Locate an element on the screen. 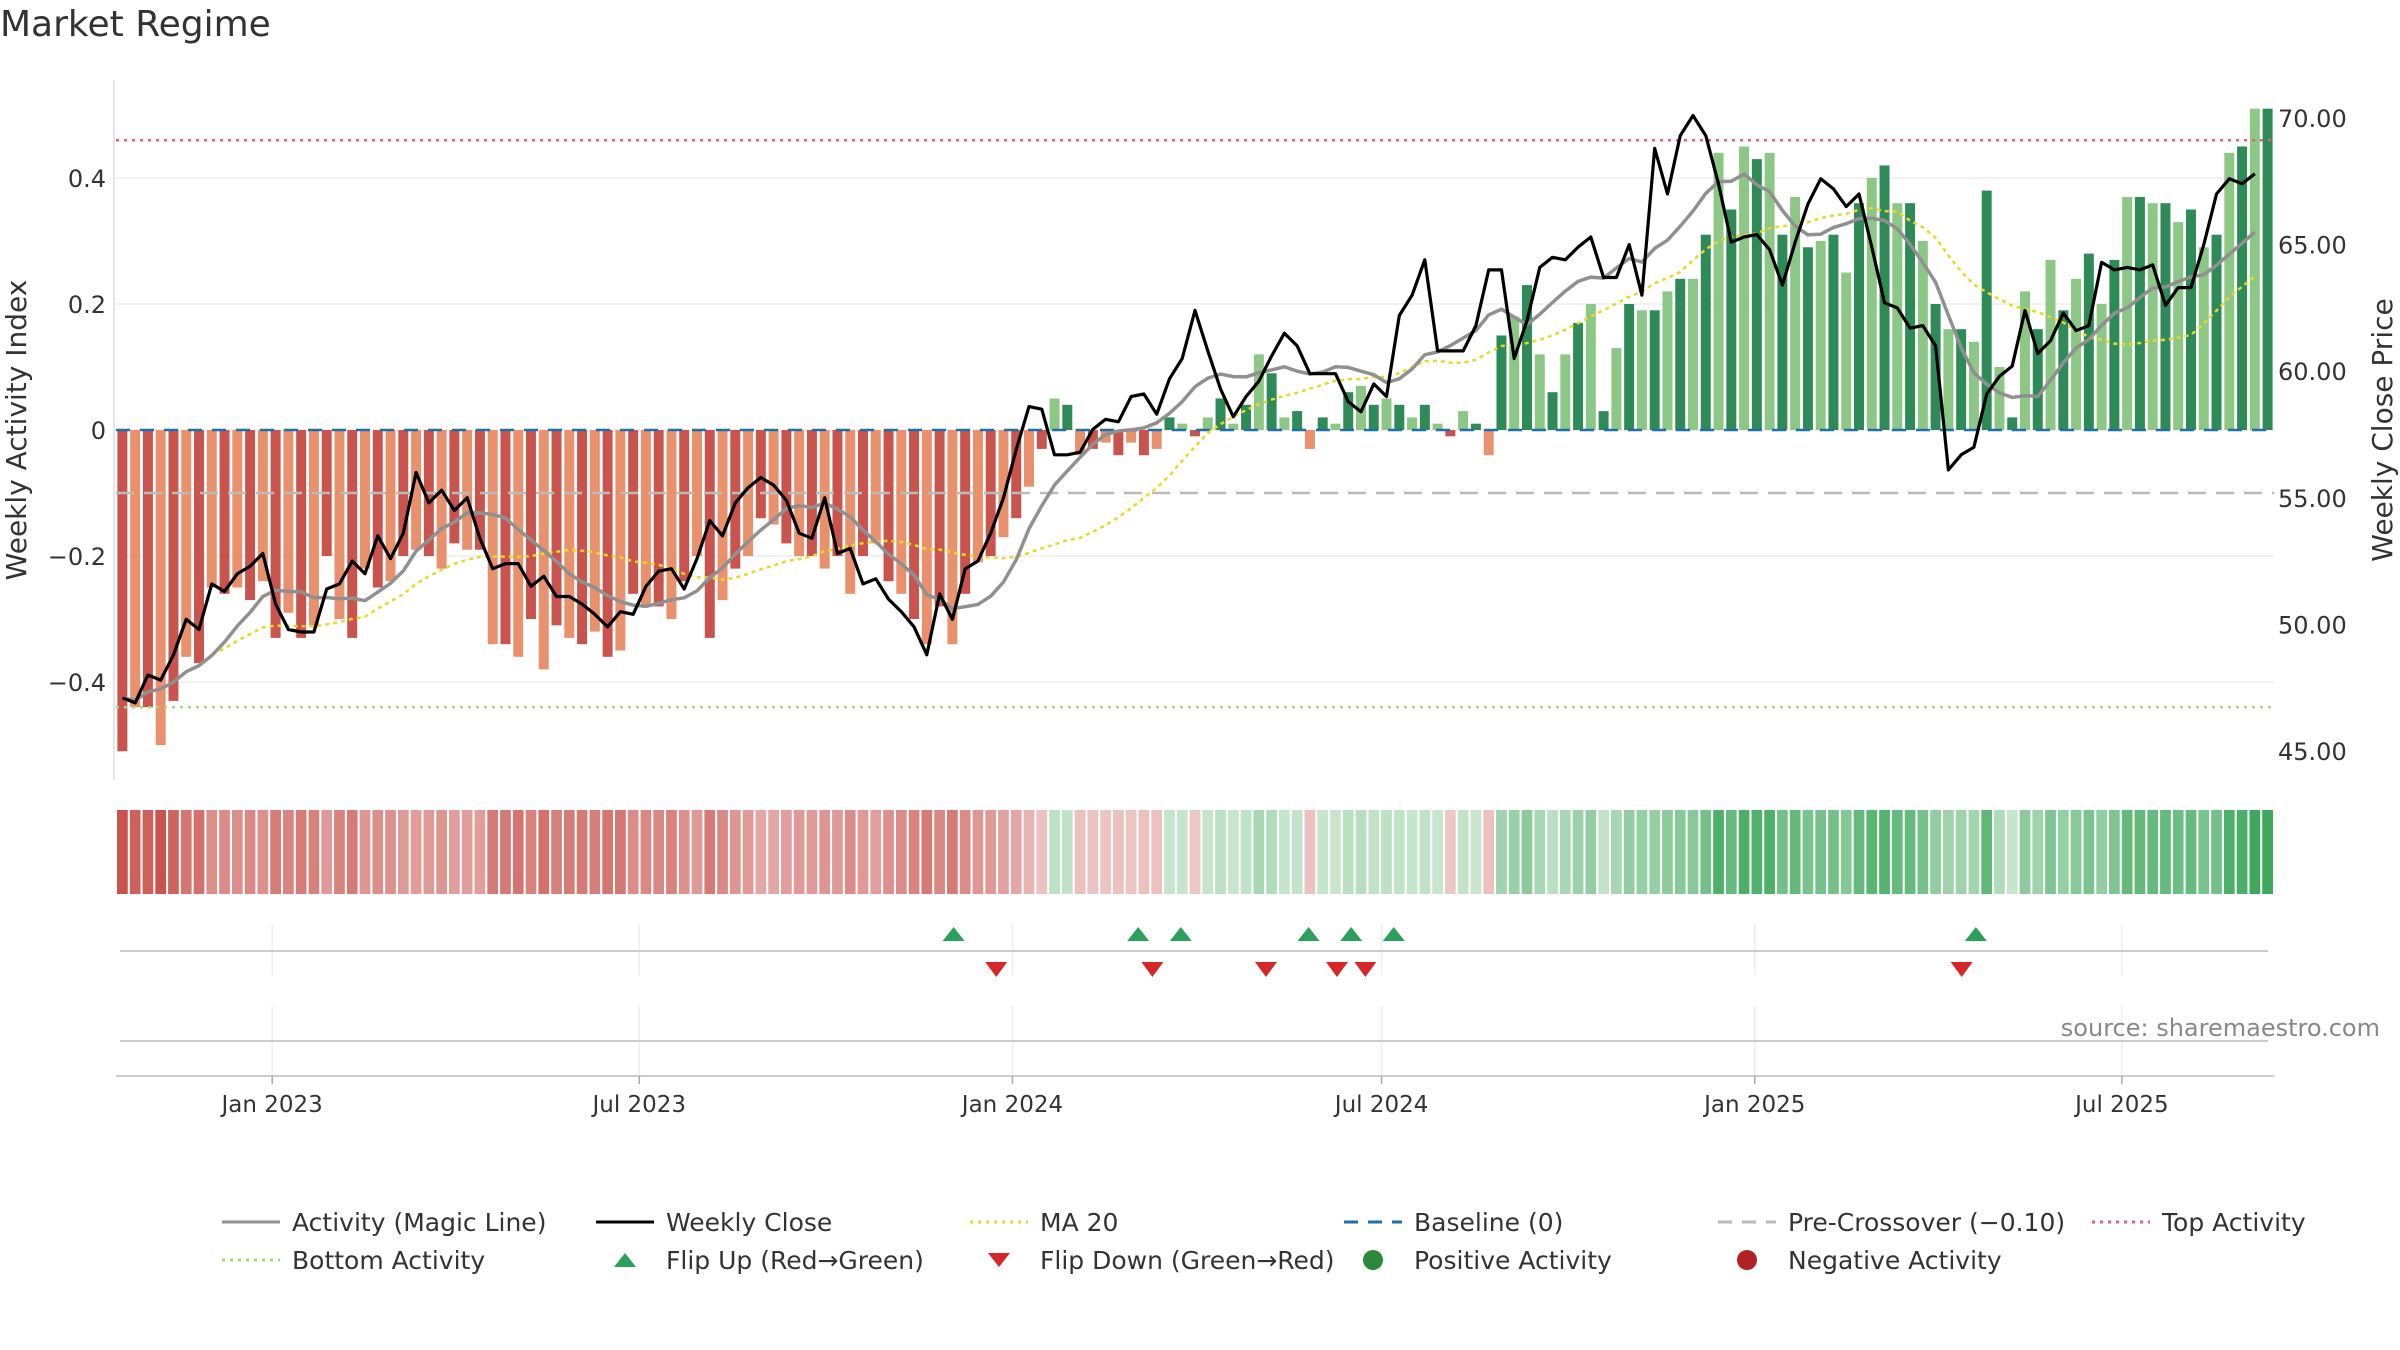  legend-label: Flip Up (Red→Green) is located at coordinates (795, 1260).